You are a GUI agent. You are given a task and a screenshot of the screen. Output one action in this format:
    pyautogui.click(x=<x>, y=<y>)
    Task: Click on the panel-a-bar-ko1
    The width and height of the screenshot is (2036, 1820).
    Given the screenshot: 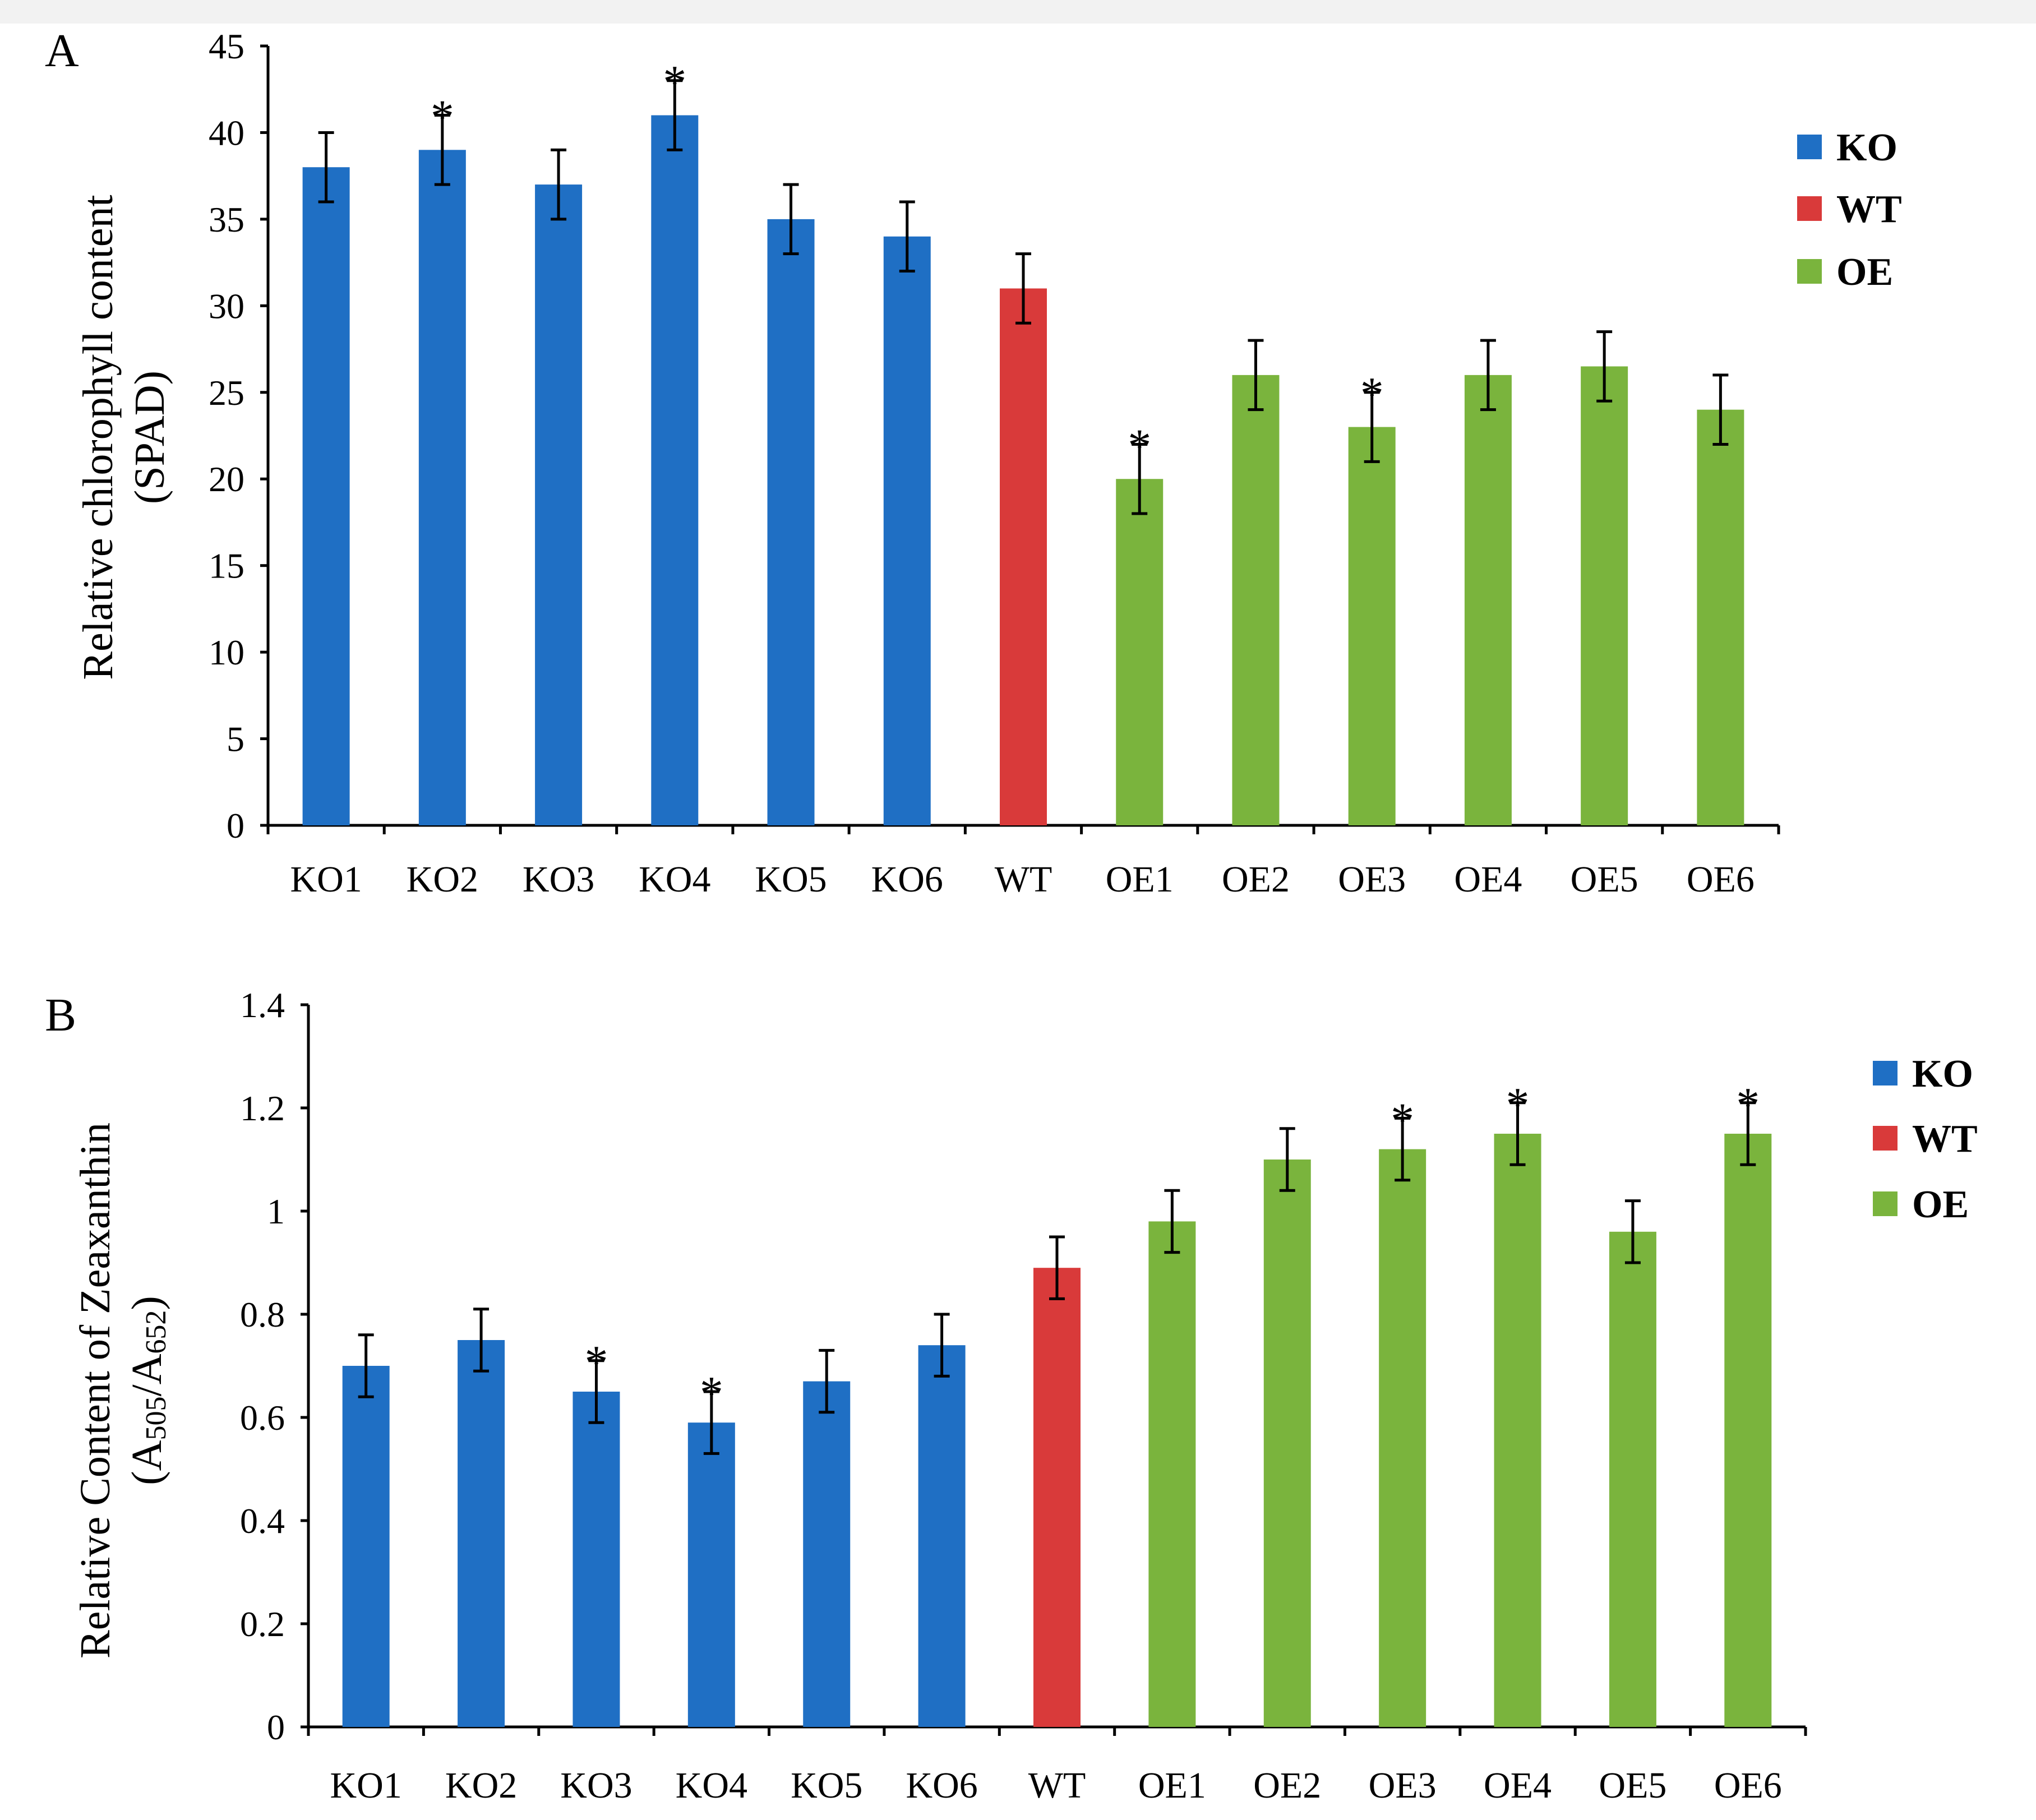 What is the action you would take?
    pyautogui.click(x=326, y=496)
    